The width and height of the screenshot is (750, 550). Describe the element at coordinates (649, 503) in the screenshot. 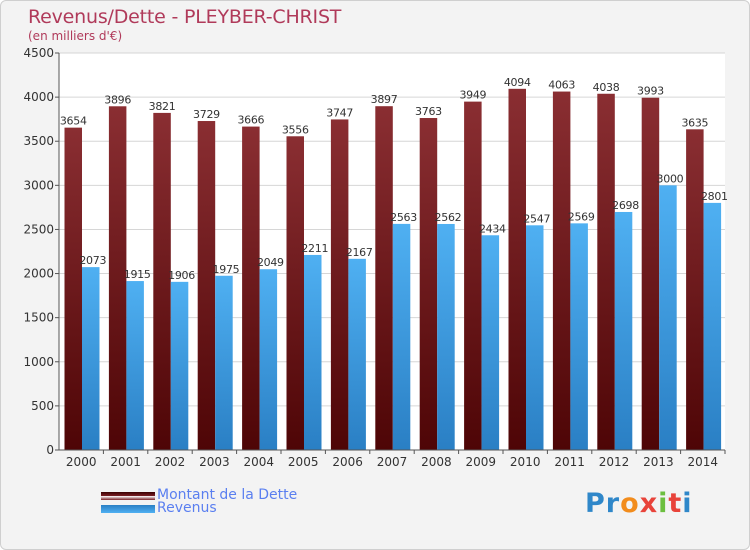

I see `logo-letter: x` at that location.